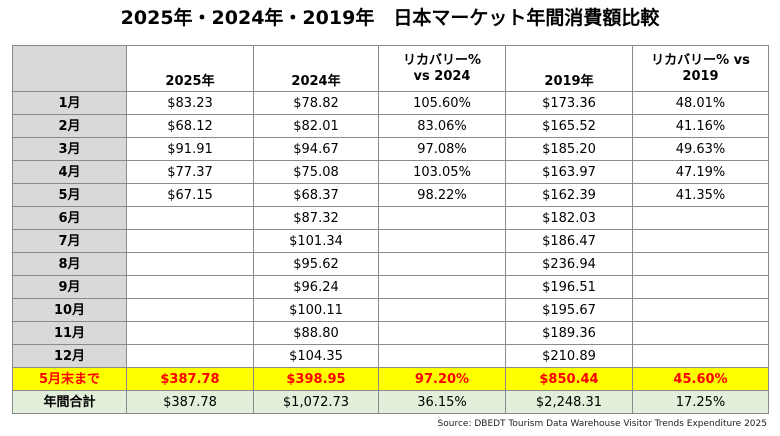 Image resolution: width=780 pixels, height=436 pixels. What do you see at coordinates (190, 103) in the screenshot?
I see `cell-value-2025: $83.23` at bounding box center [190, 103].